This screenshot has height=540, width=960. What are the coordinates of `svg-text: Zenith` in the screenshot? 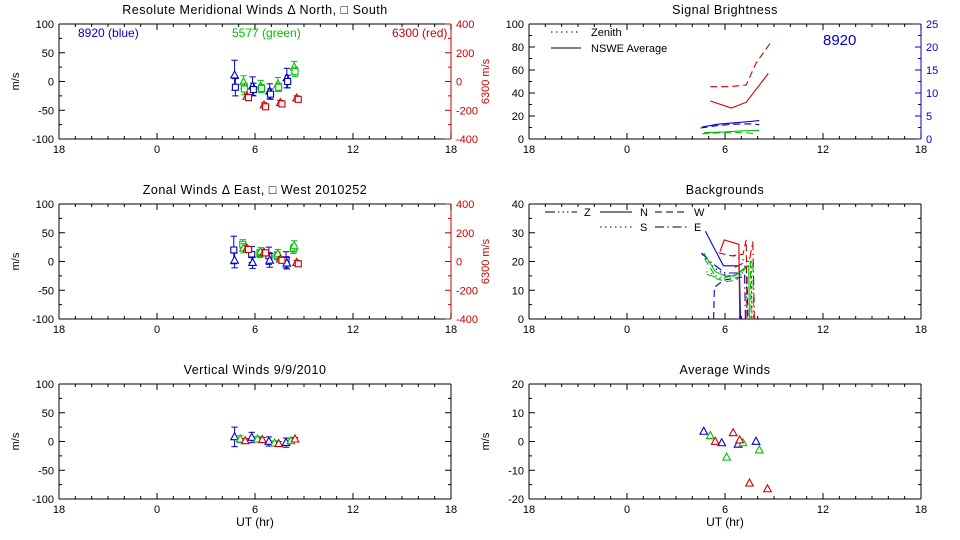 It's located at (606, 33).